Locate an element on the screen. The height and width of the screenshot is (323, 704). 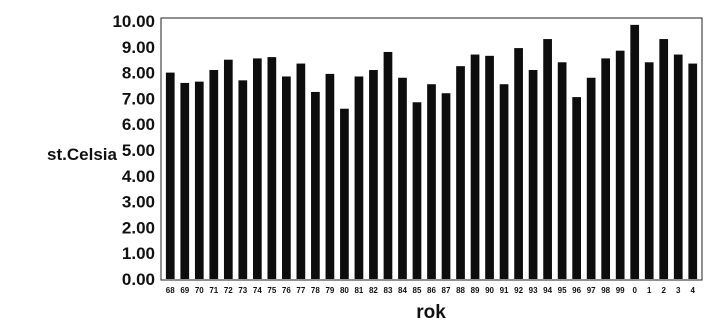
x-tick-label: 81 is located at coordinates (358, 290).